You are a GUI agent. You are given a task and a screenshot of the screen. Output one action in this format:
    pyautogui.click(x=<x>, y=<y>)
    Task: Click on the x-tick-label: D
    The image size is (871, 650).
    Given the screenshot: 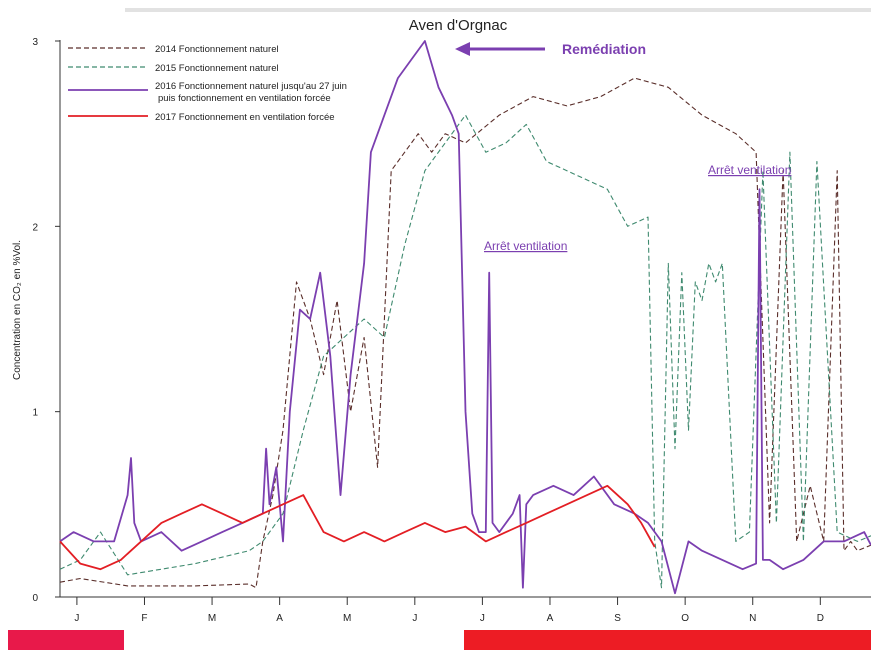 What is the action you would take?
    pyautogui.click(x=820, y=618)
    